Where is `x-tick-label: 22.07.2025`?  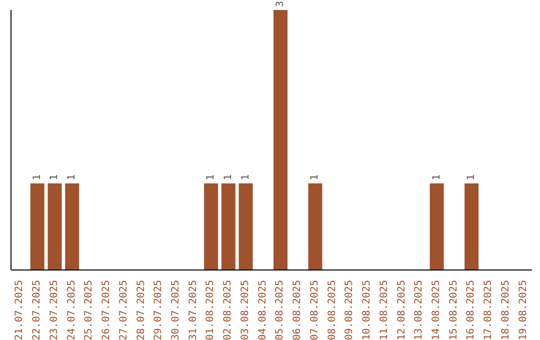 x-tick-label: 22.07.2025 is located at coordinates (37, 310).